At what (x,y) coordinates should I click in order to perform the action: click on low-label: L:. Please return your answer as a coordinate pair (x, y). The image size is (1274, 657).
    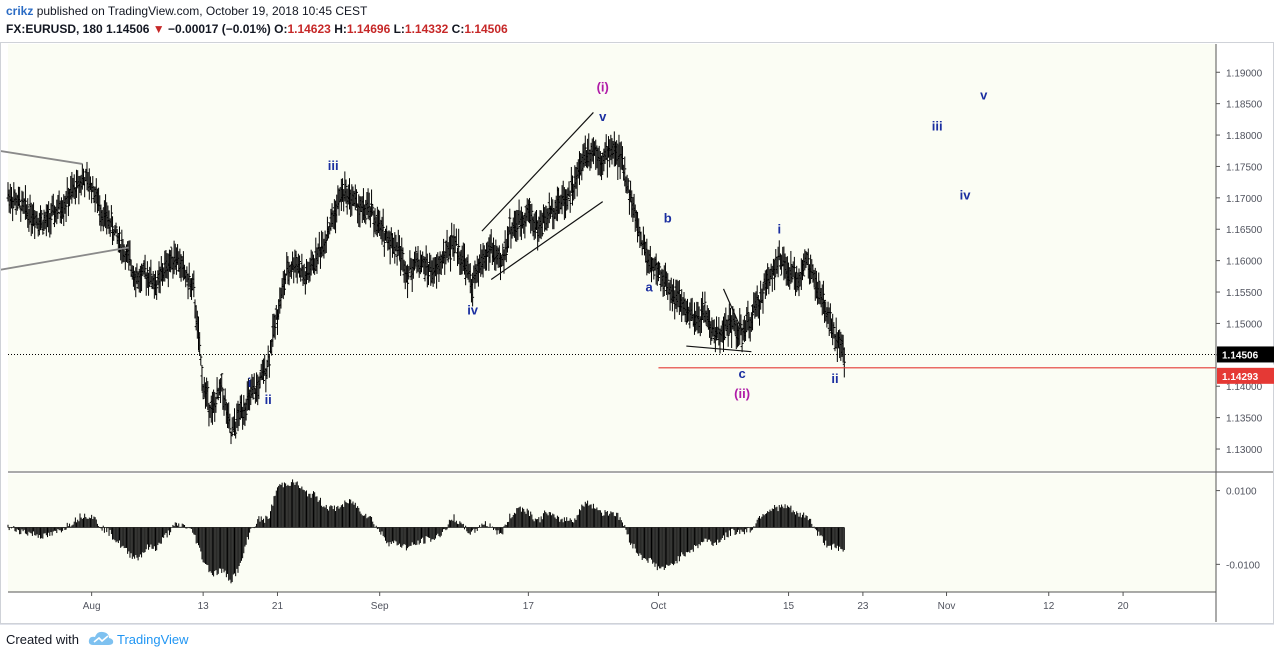
    Looking at the image, I should click on (399, 29).